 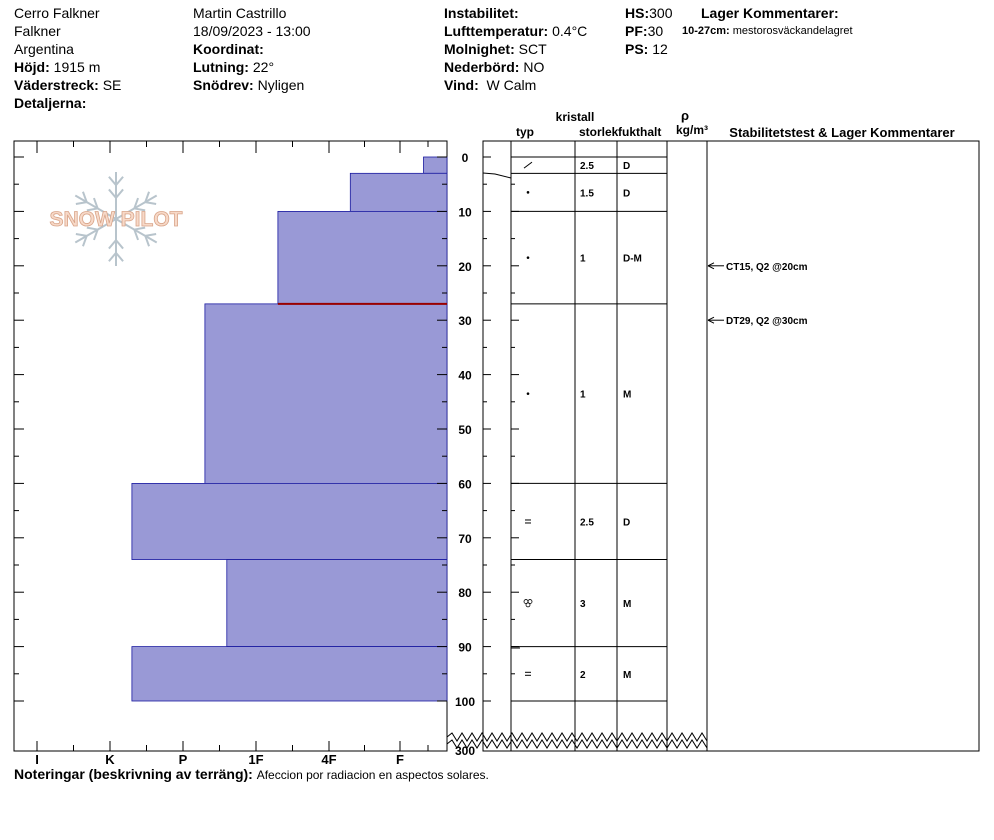 What do you see at coordinates (515, 49) in the screenshot?
I see `cloud-row: Molnighet: SCT` at bounding box center [515, 49].